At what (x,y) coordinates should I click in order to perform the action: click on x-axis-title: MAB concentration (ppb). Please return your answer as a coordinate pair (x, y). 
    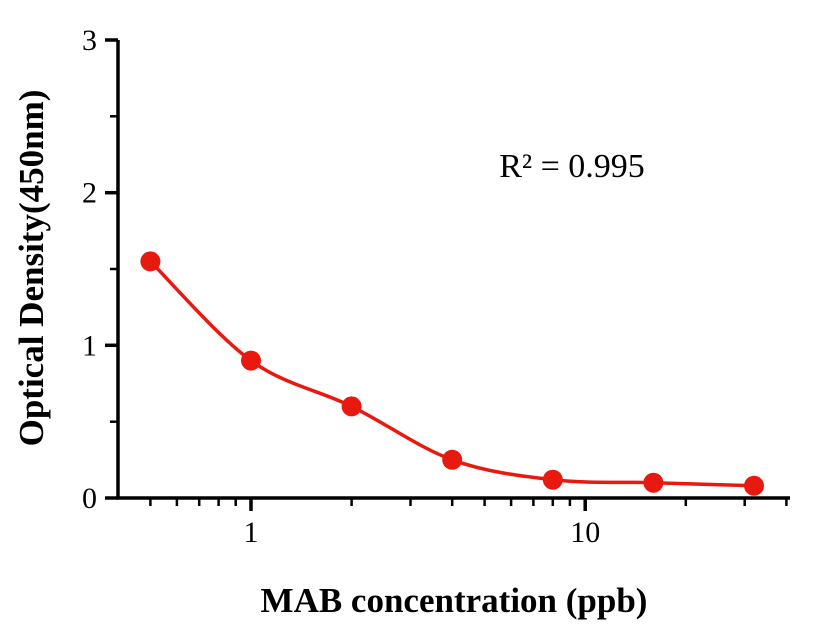
    Looking at the image, I should click on (454, 600).